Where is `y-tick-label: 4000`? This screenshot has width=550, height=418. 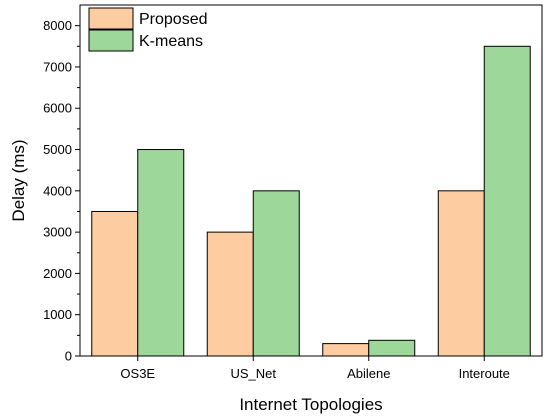
y-tick-label: 4000 is located at coordinates (57, 190).